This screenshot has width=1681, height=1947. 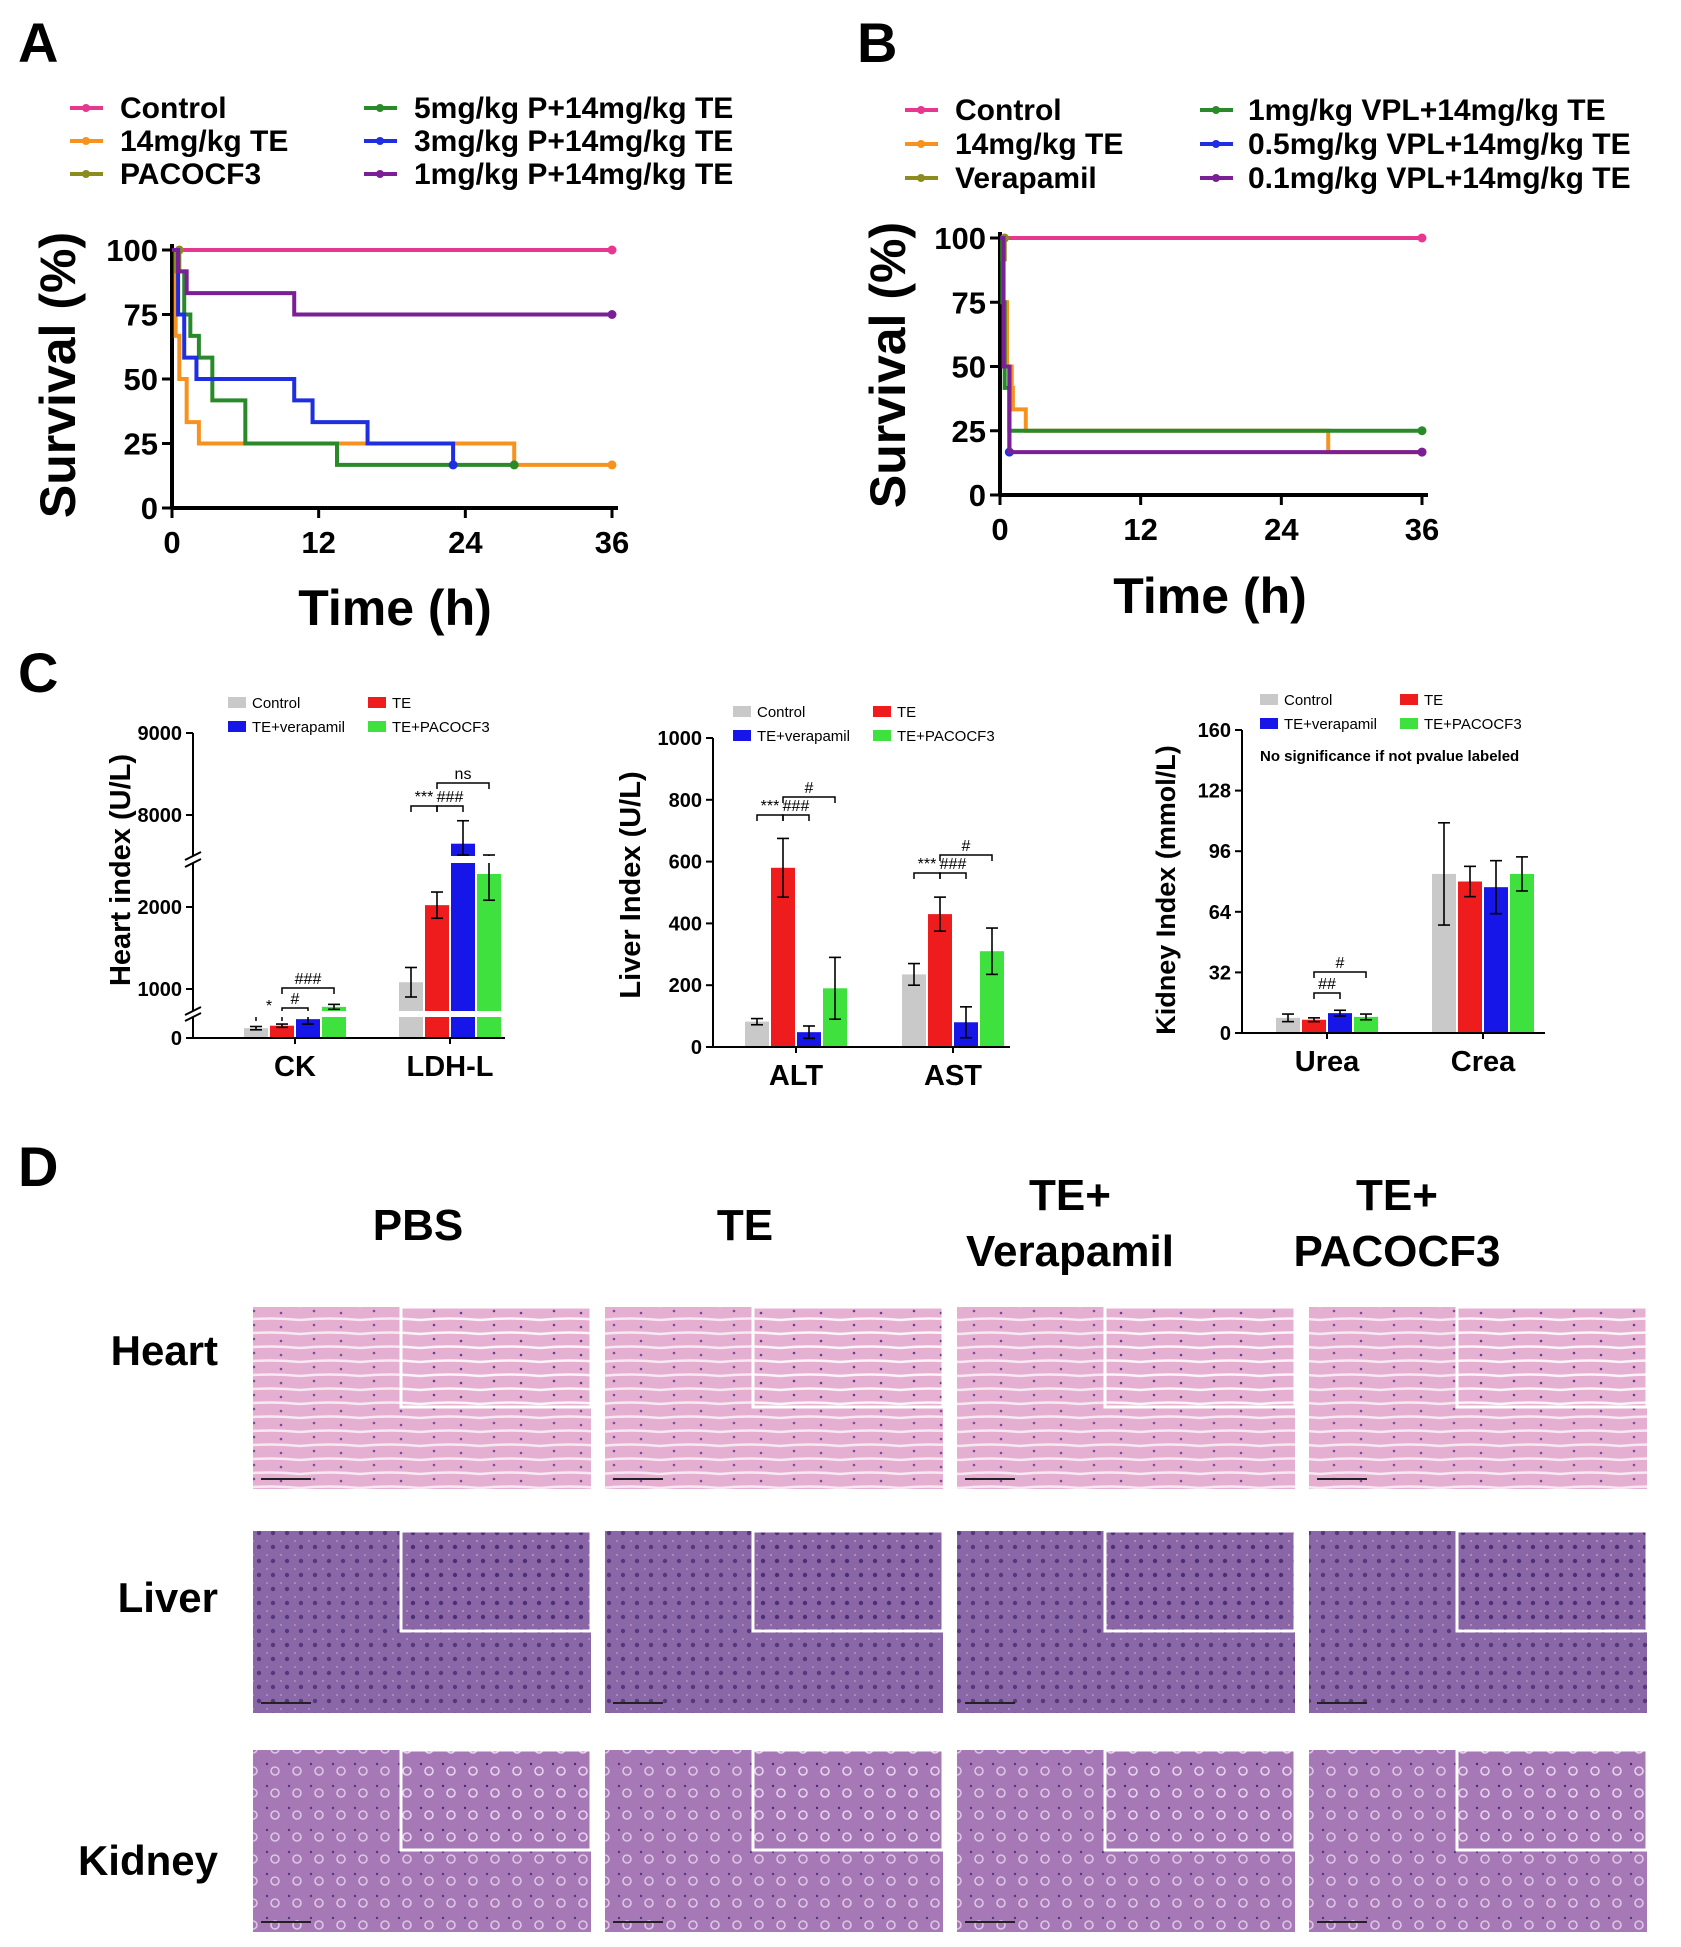 I want to click on category-label: CK, so click(x=295, y=1067).